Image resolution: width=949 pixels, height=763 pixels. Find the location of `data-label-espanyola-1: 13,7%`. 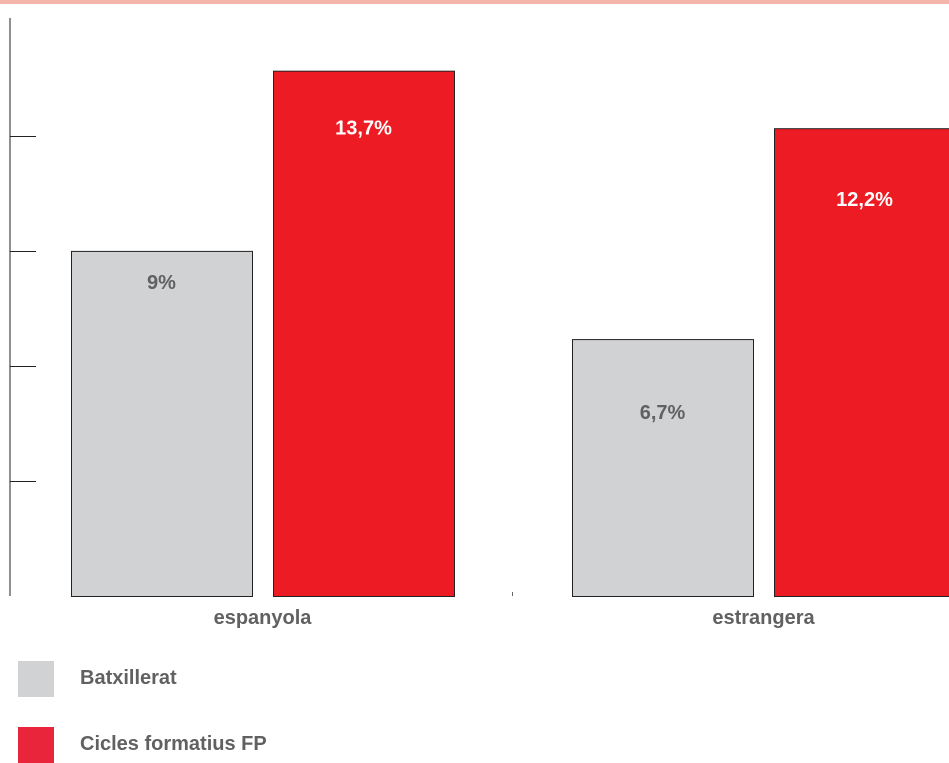

data-label-espanyola-1: 13,7% is located at coordinates (363, 129).